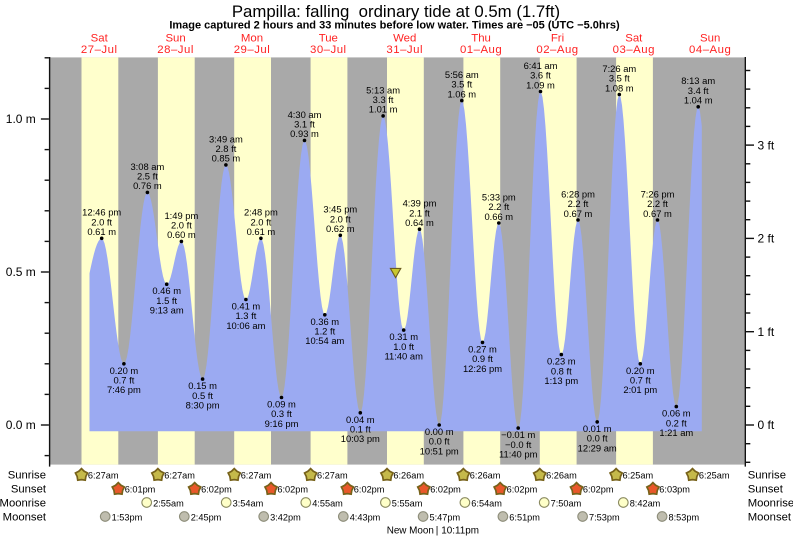  Describe the element at coordinates (619, 87) in the screenshot. I see `svg-text: 1.08 m` at that location.